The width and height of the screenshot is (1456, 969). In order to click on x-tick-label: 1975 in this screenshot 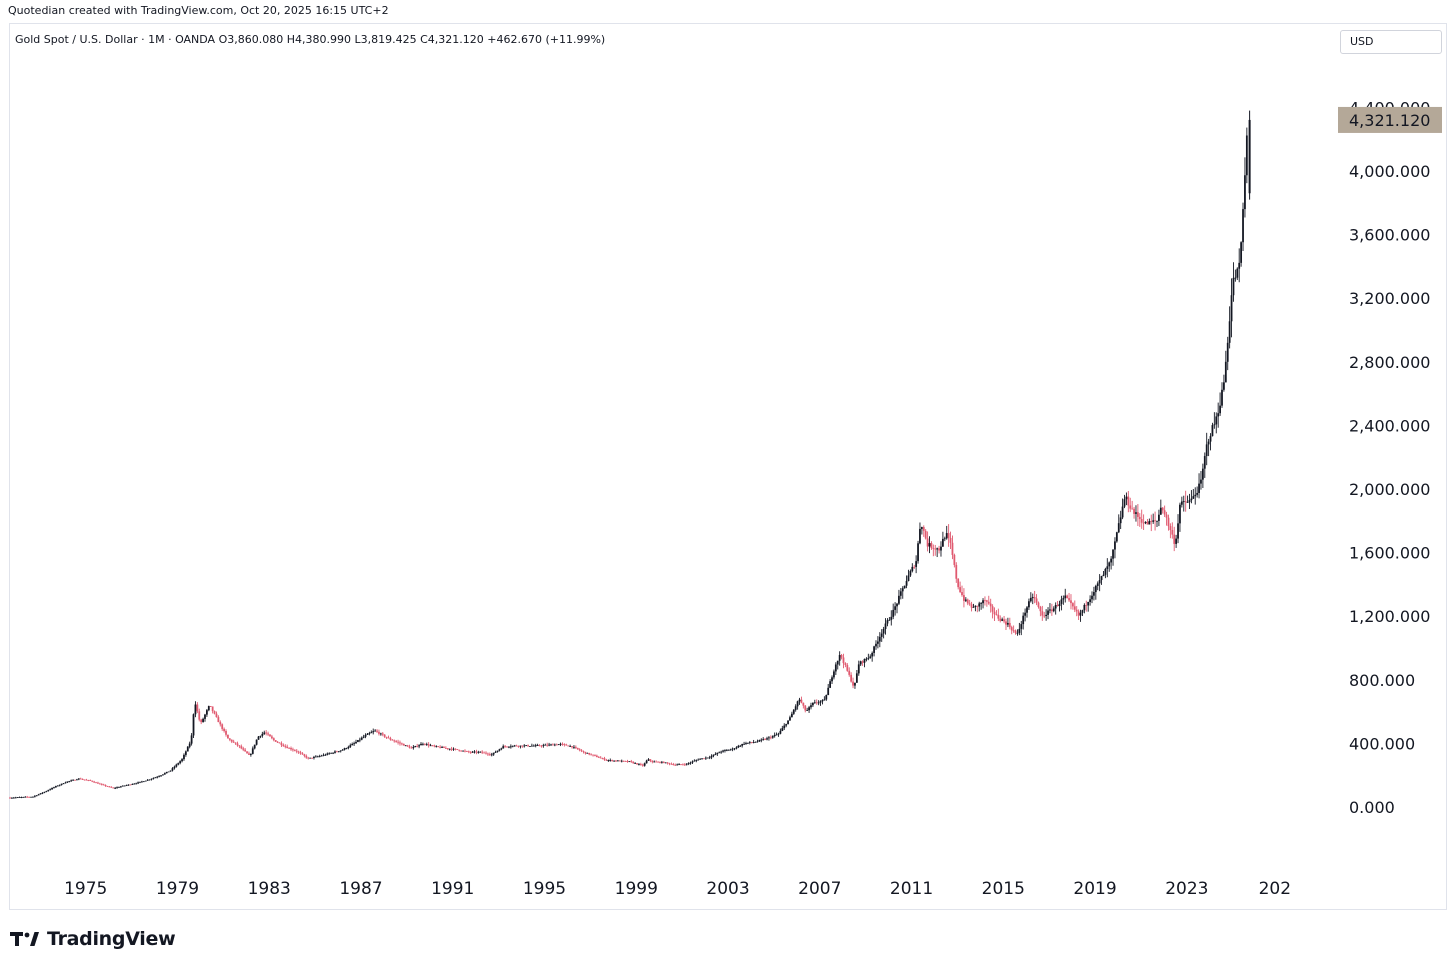, I will do `click(85, 889)`.